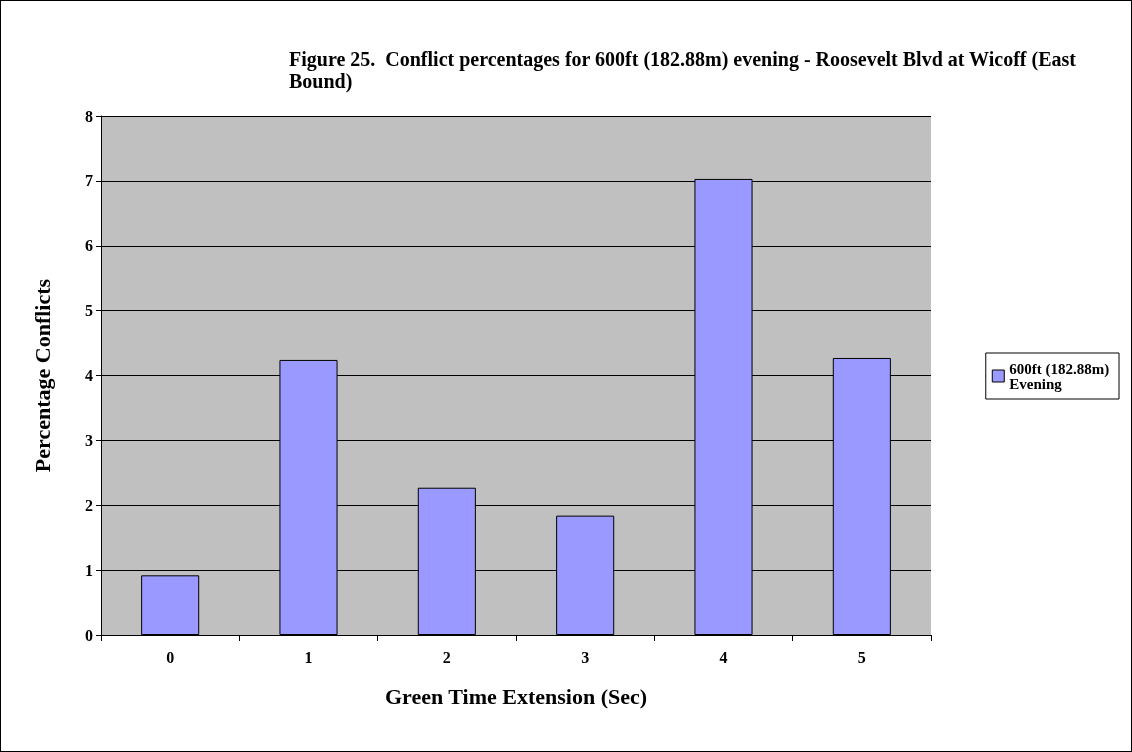  Describe the element at coordinates (89, 311) in the screenshot. I see `y-tick-label: 5` at that location.